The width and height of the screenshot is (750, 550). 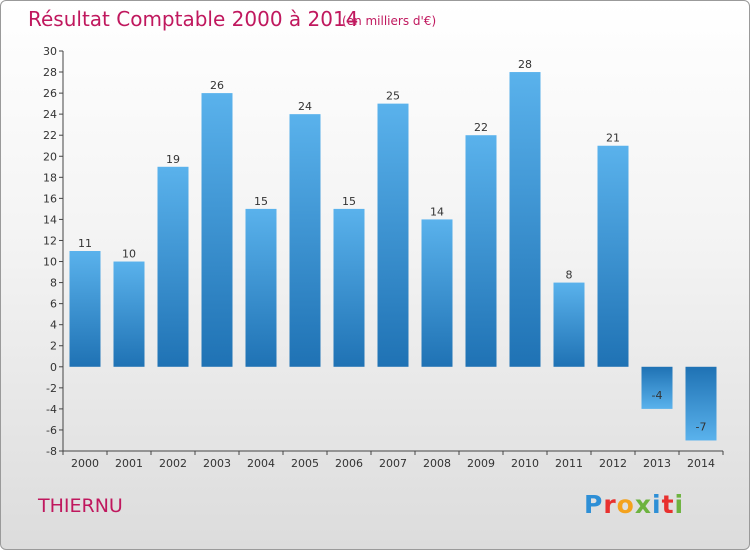 What do you see at coordinates (50, 114) in the screenshot?
I see `y-tick-label: 24` at bounding box center [50, 114].